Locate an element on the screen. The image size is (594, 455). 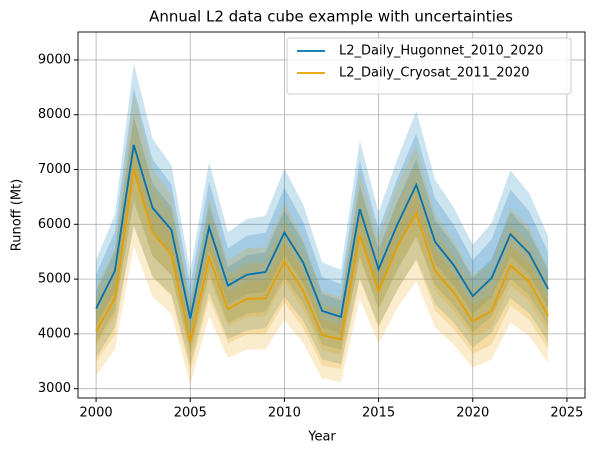
y-tick-label: 3000 is located at coordinates (54, 388).